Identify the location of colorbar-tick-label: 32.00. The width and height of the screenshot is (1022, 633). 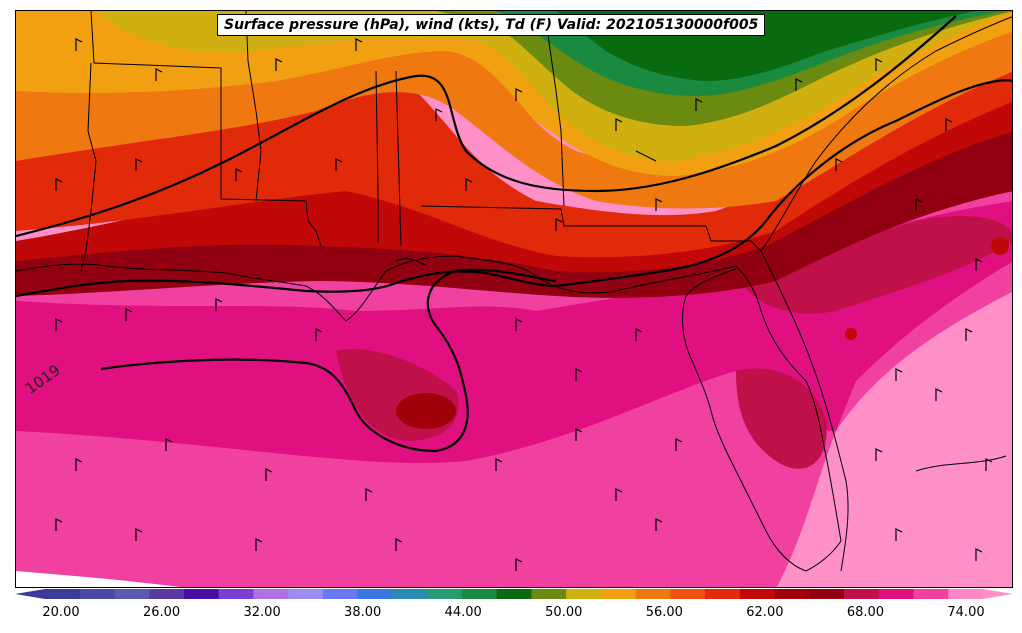
(262, 612).